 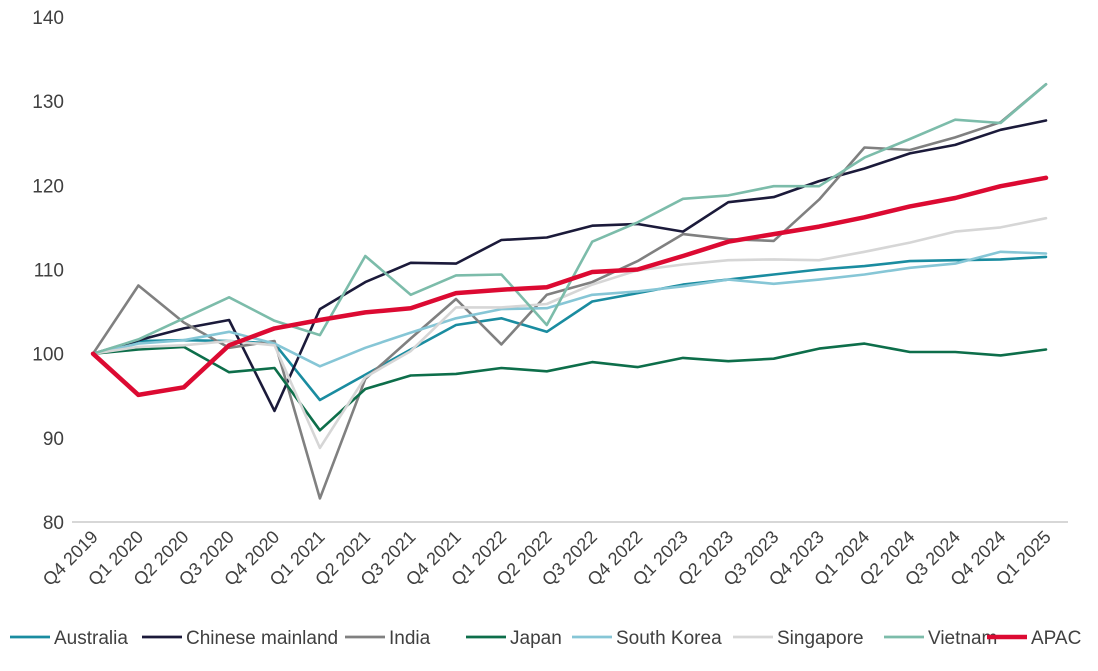 I want to click on y-tick-label: 130, so click(x=48, y=102).